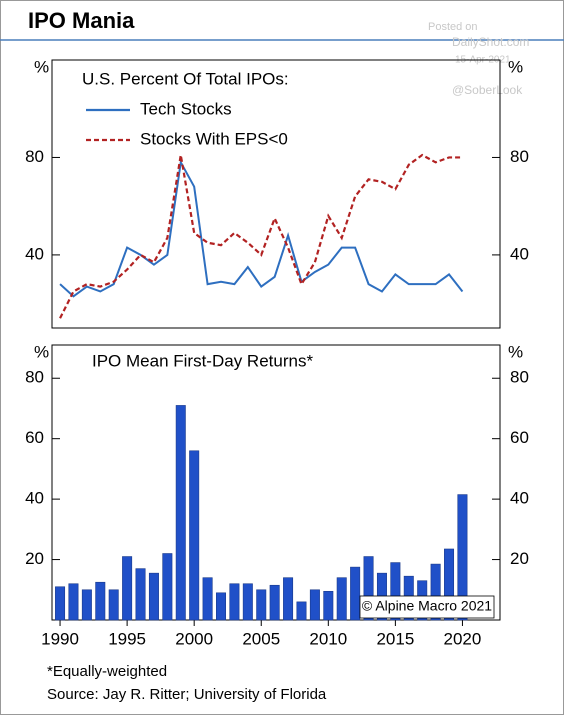 The image size is (564, 715). What do you see at coordinates (202, 360) in the screenshot?
I see `panel-title: IPO Mean First-Day Returns*` at bounding box center [202, 360].